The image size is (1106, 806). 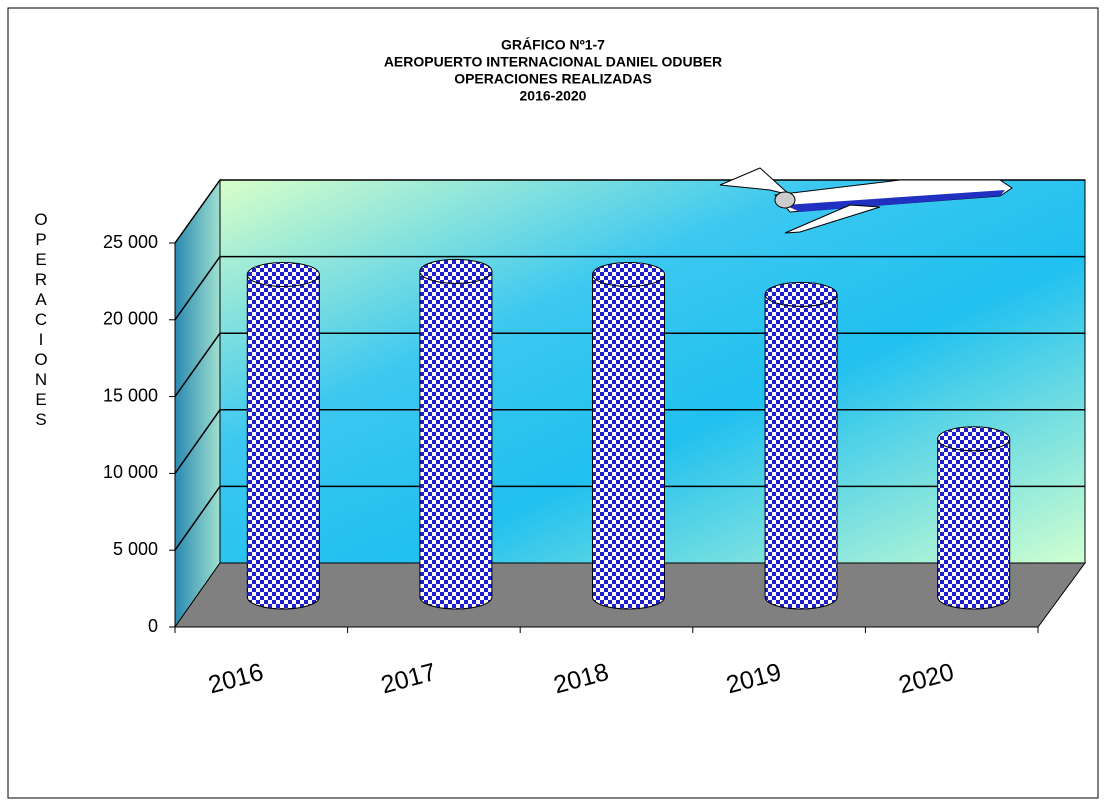 What do you see at coordinates (130, 319) in the screenshot?
I see `y-tick-label: 20 000` at bounding box center [130, 319].